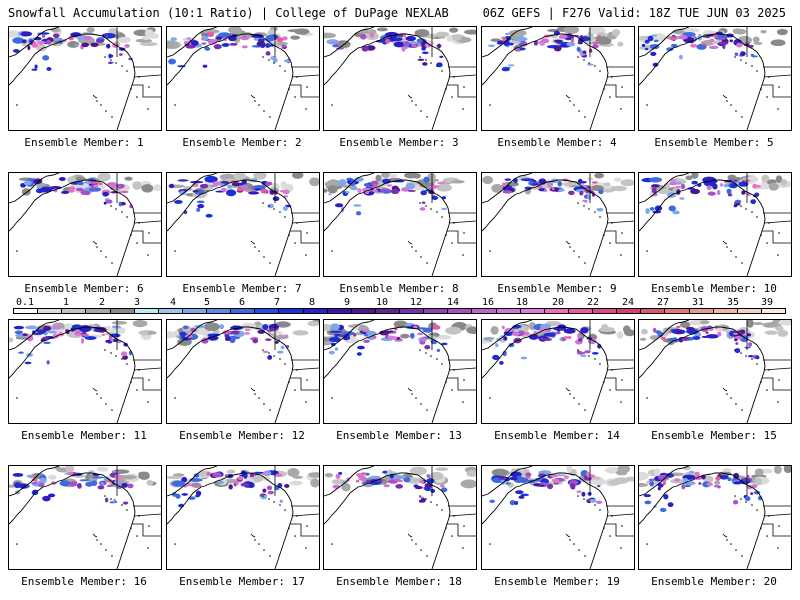  Describe the element at coordinates (399, 288) in the screenshot. I see `member-label: Ensemble Member: 8` at that location.